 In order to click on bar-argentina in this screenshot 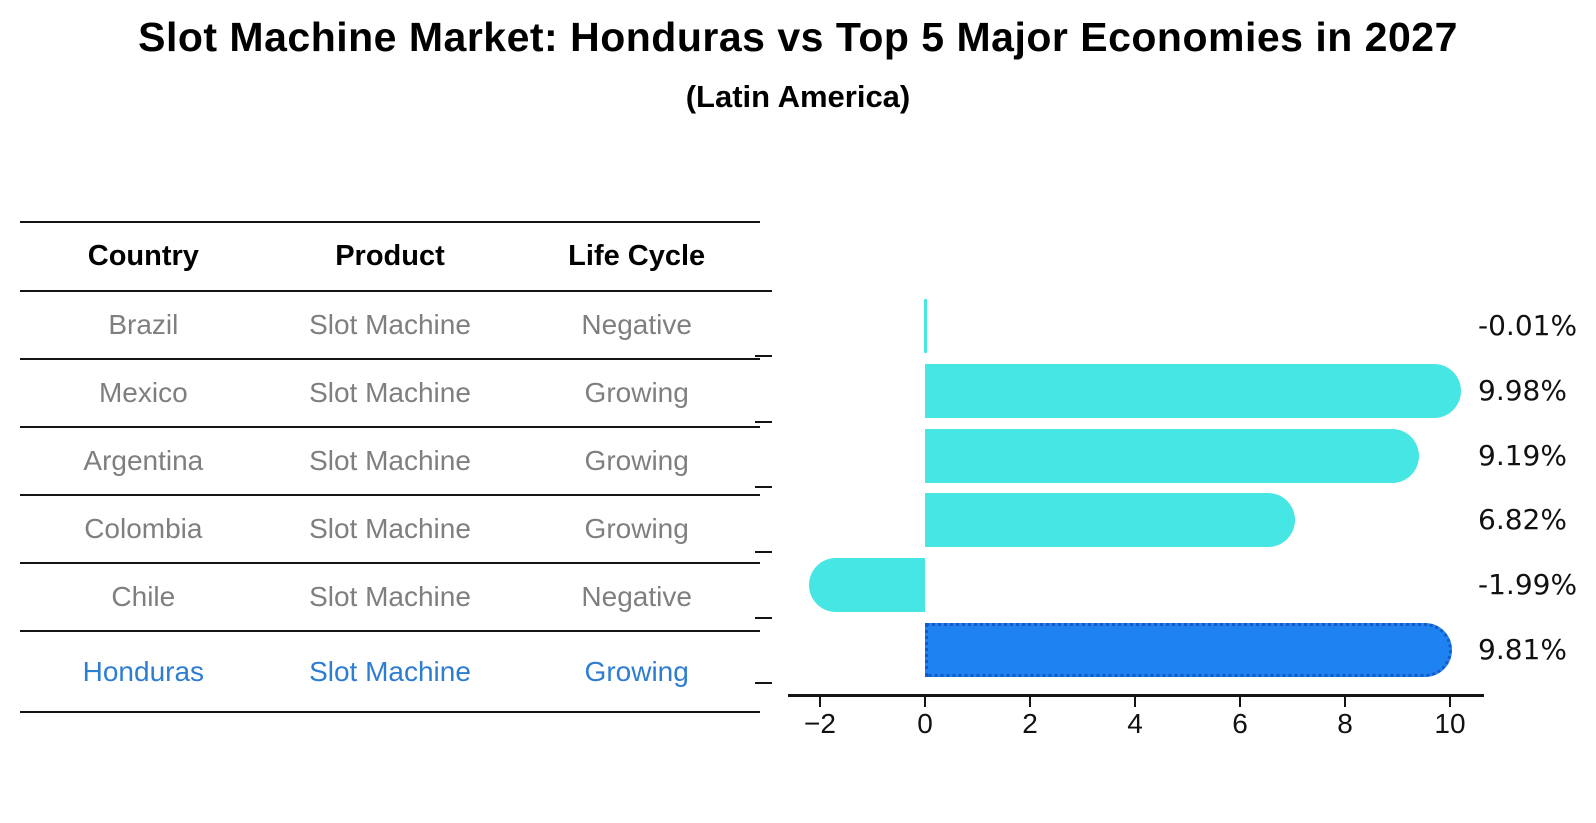, I will do `click(1172, 456)`.